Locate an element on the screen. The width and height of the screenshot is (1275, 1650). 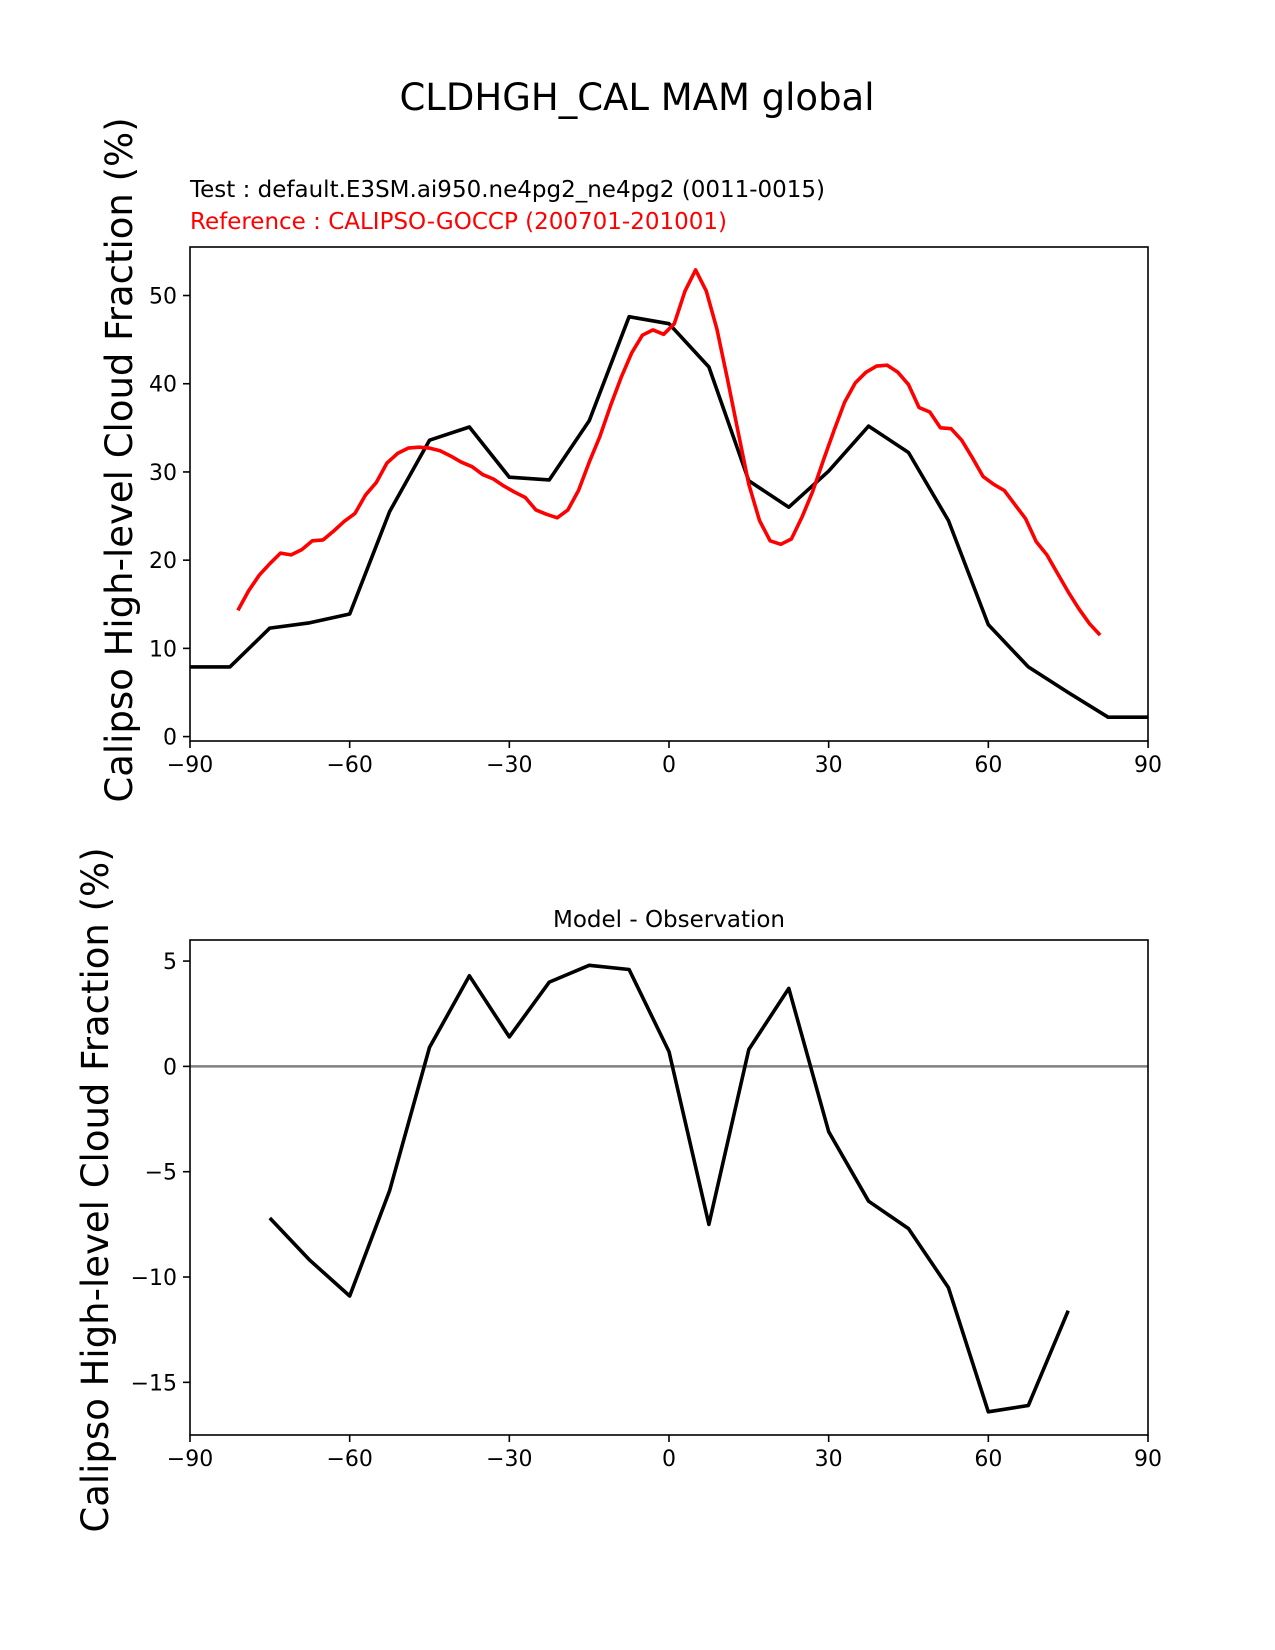
top-panel-ytick-label: 40 is located at coordinates (163, 385).